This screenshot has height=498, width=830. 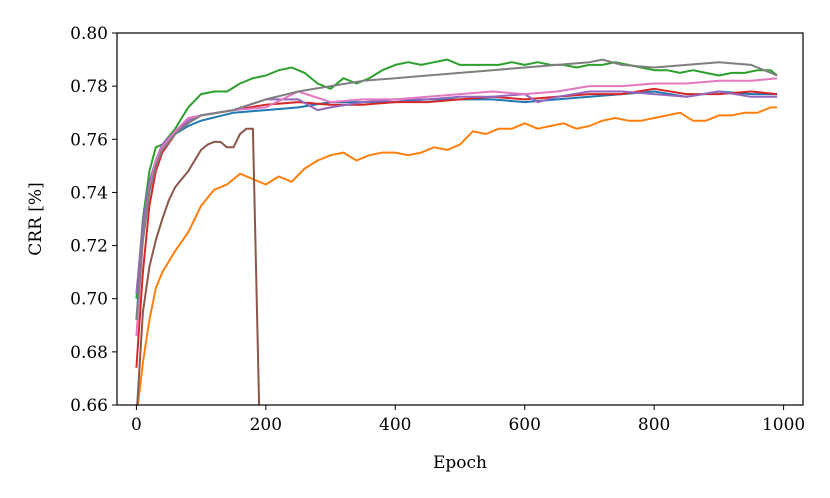 I want to click on y-tick-label: 0.70, so click(x=89, y=300).